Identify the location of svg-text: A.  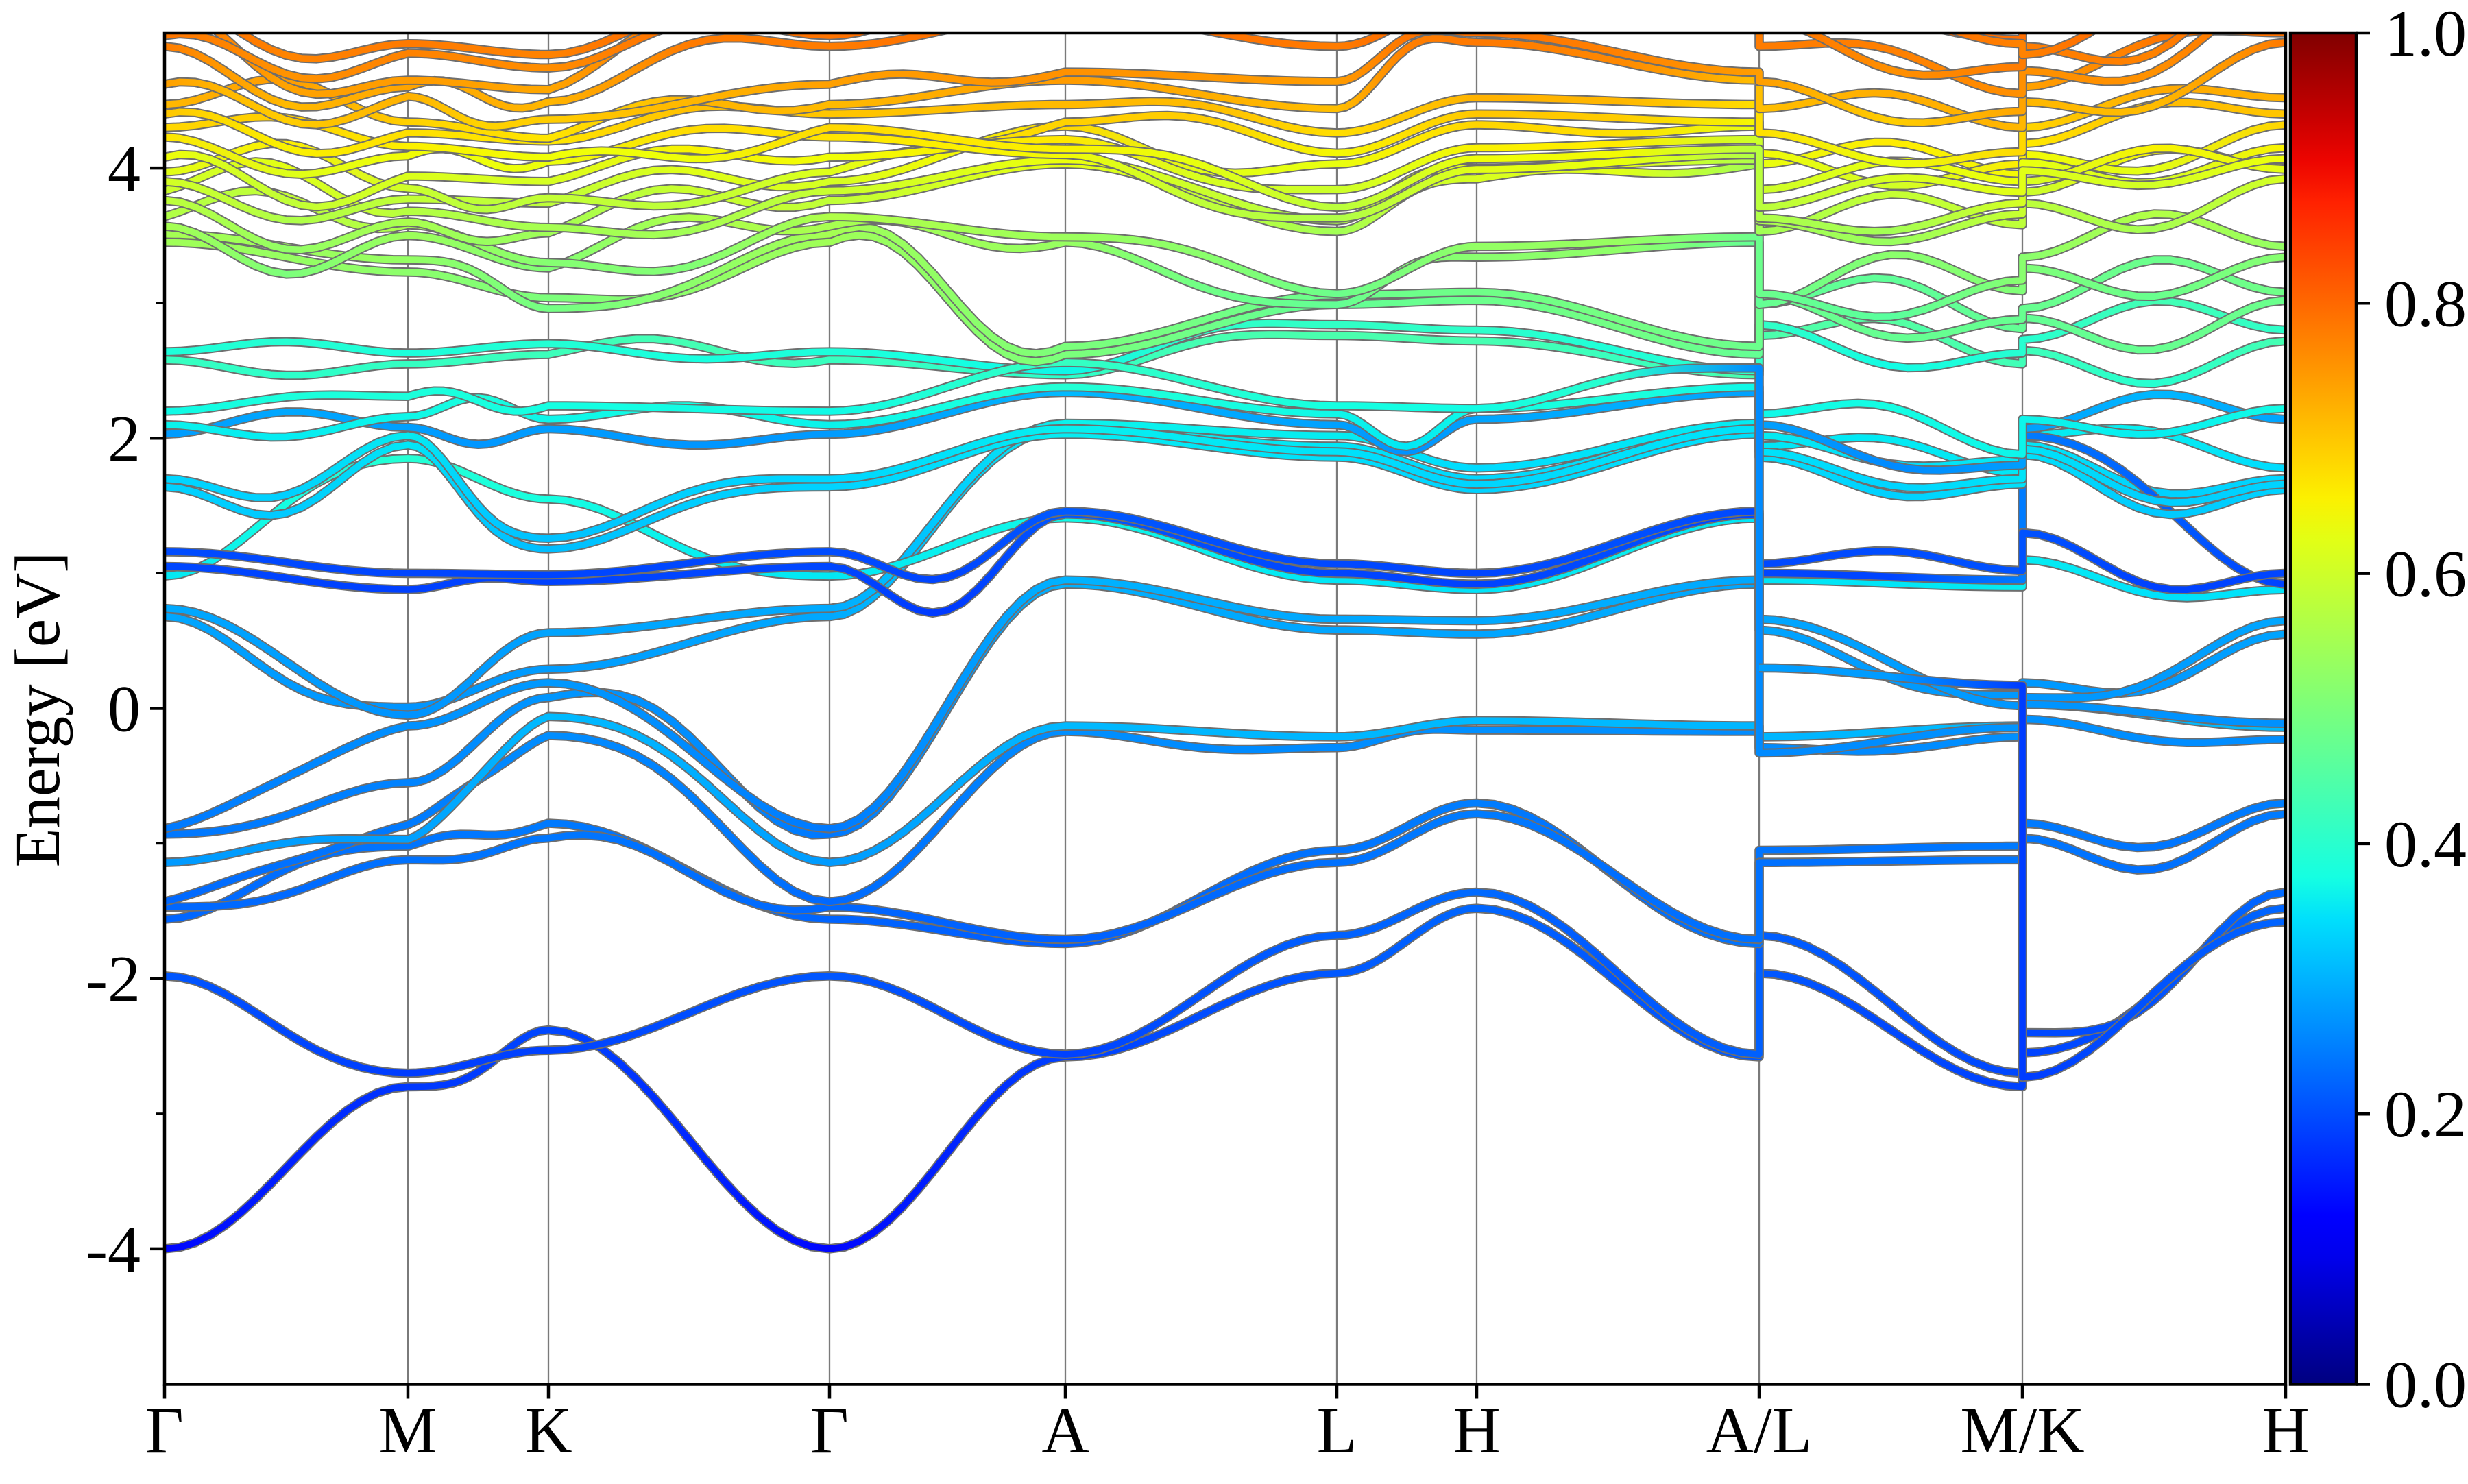
(1065, 1430).